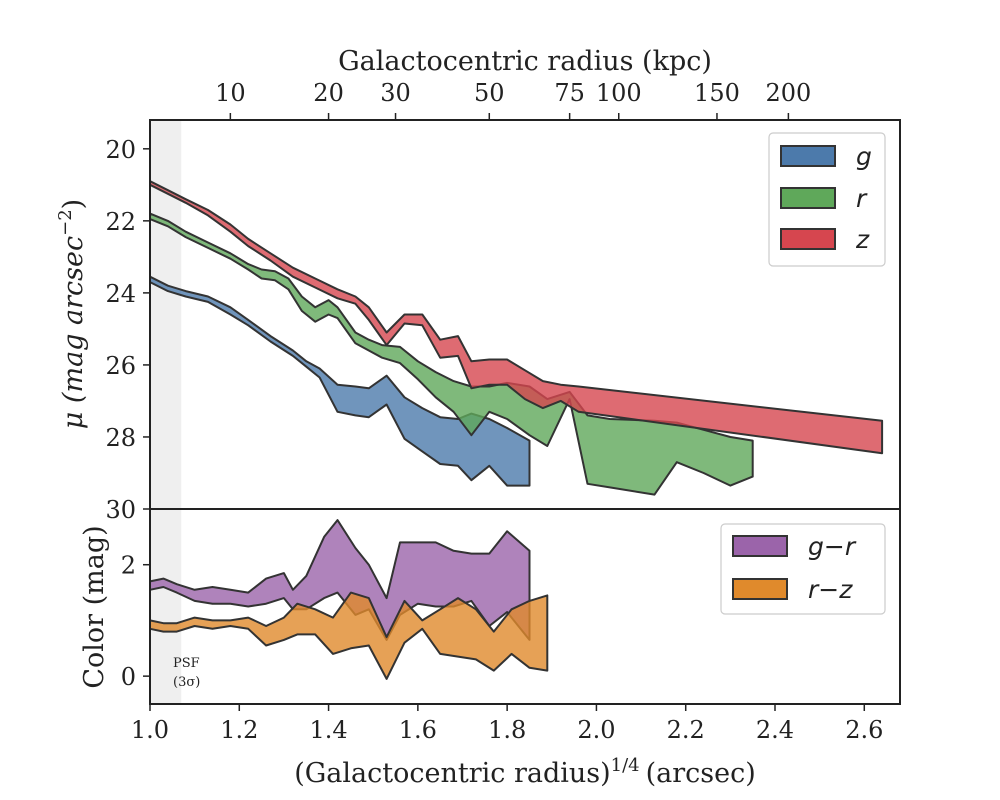 This screenshot has height=800, width=1000. Describe the element at coordinates (186, 682) in the screenshot. I see `psf-annotation-line2: (3σ)` at that location.